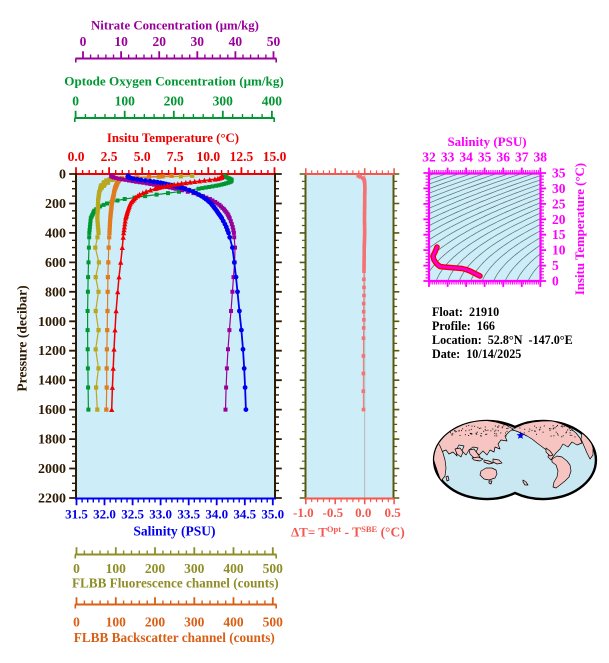  What do you see at coordinates (466, 157) in the screenshot?
I see `svg-text: 34` at bounding box center [466, 157].